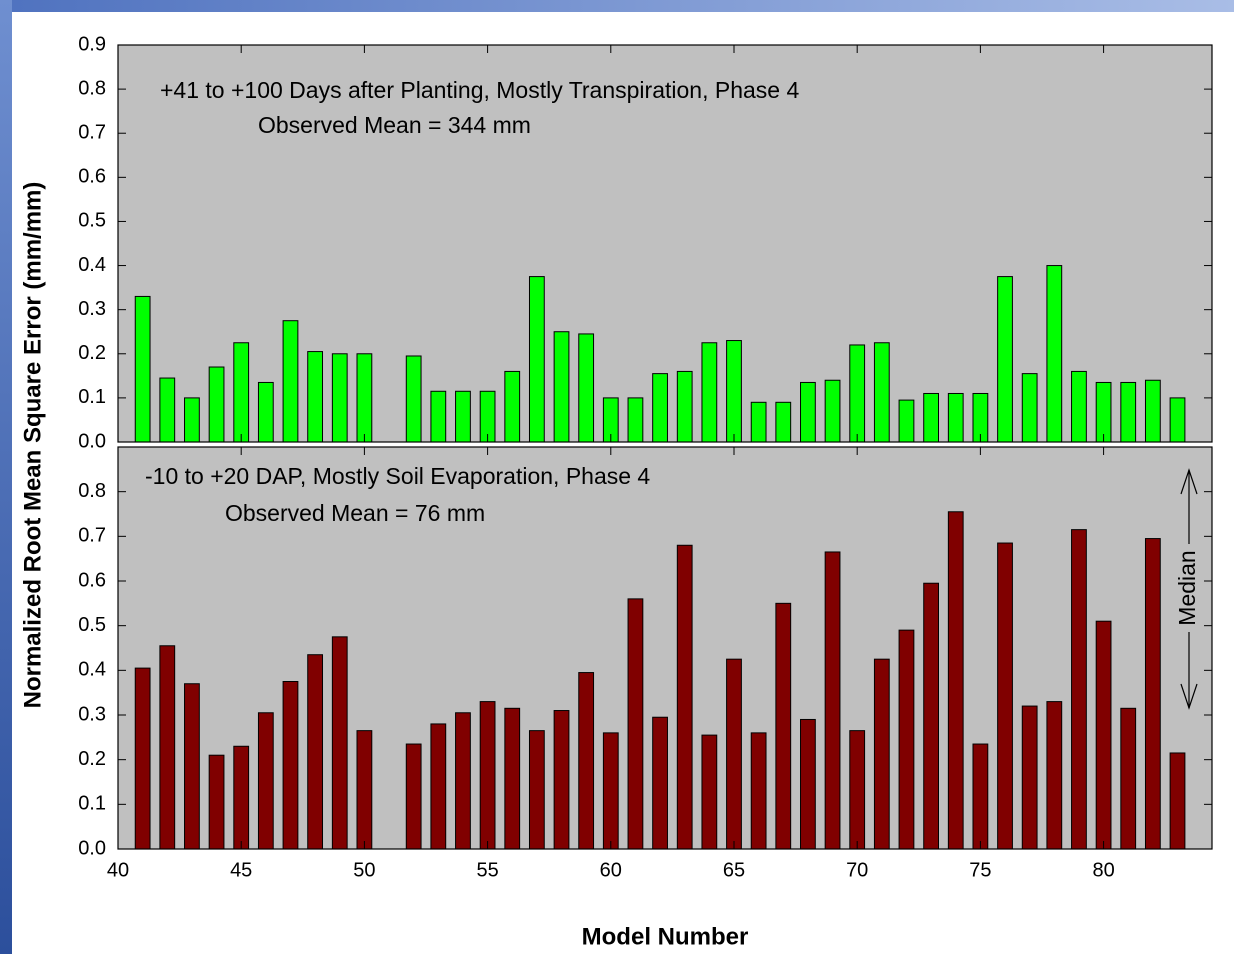 This screenshot has height=954, width=1234. What do you see at coordinates (118, 870) in the screenshot?
I see `x-tick-label: 40` at bounding box center [118, 870].